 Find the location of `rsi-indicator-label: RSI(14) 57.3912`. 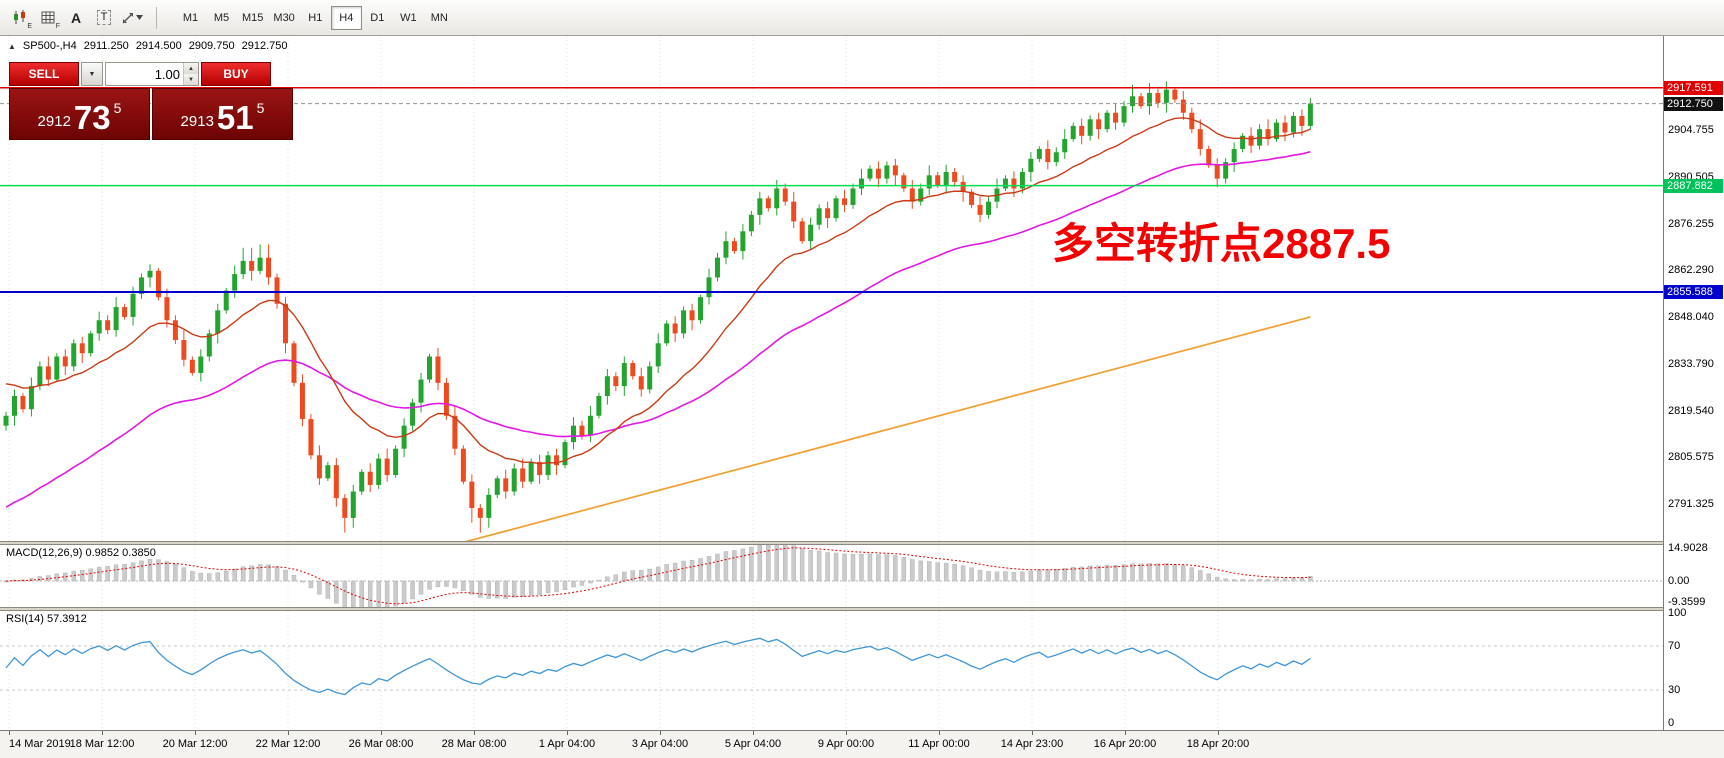

rsi-indicator-label: RSI(14) 57.3912 is located at coordinates (46, 619).